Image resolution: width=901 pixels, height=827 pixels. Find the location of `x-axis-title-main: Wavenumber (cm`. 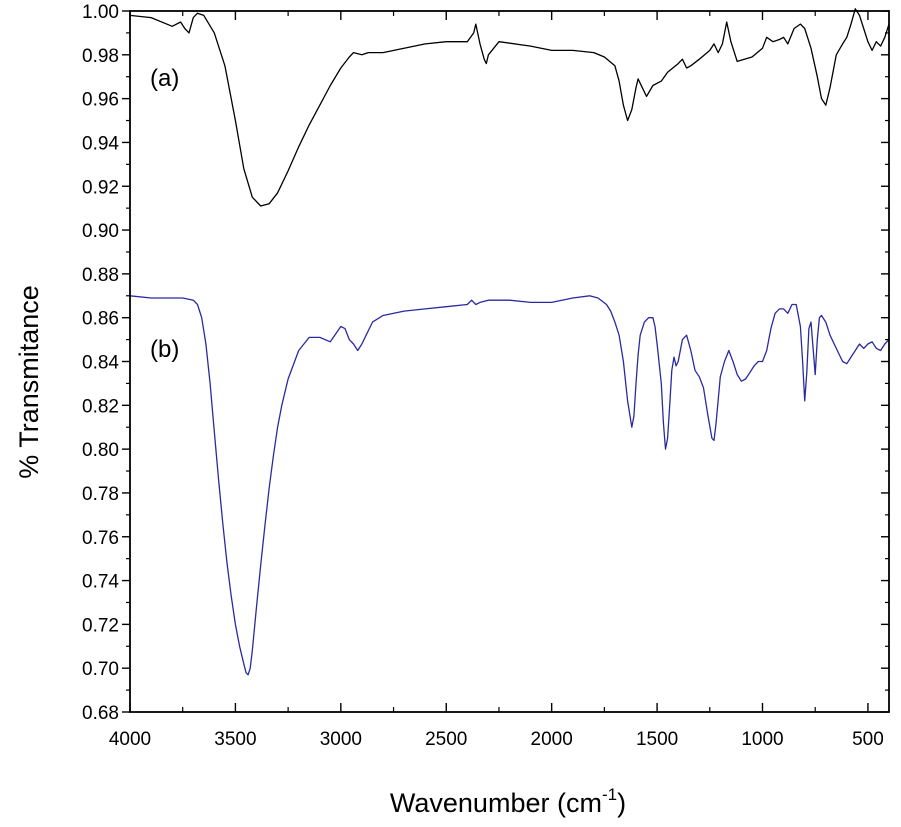

x-axis-title-main: Wavenumber (cm is located at coordinates (496, 803).